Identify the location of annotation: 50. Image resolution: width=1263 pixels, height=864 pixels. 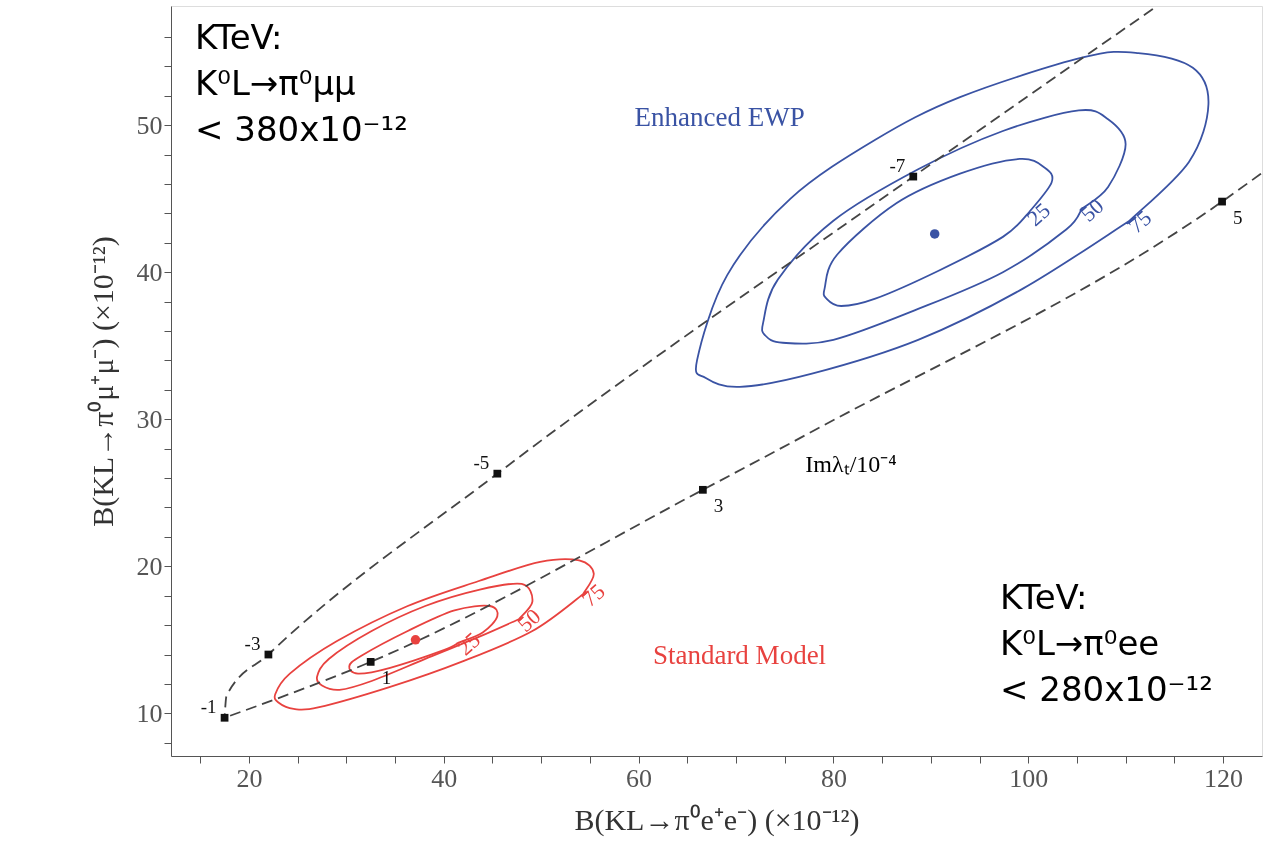
(1092, 210).